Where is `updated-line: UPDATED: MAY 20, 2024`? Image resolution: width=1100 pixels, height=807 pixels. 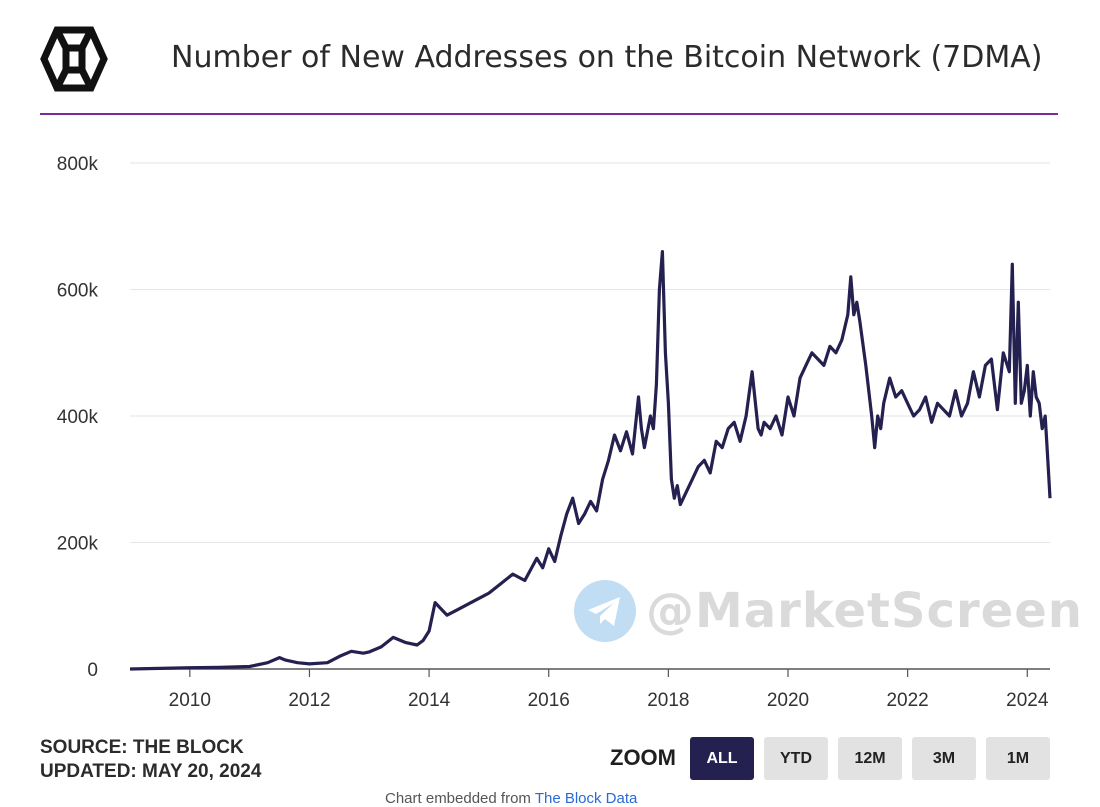
updated-line: UPDATED: MAY 20, 2024 is located at coordinates (151, 771).